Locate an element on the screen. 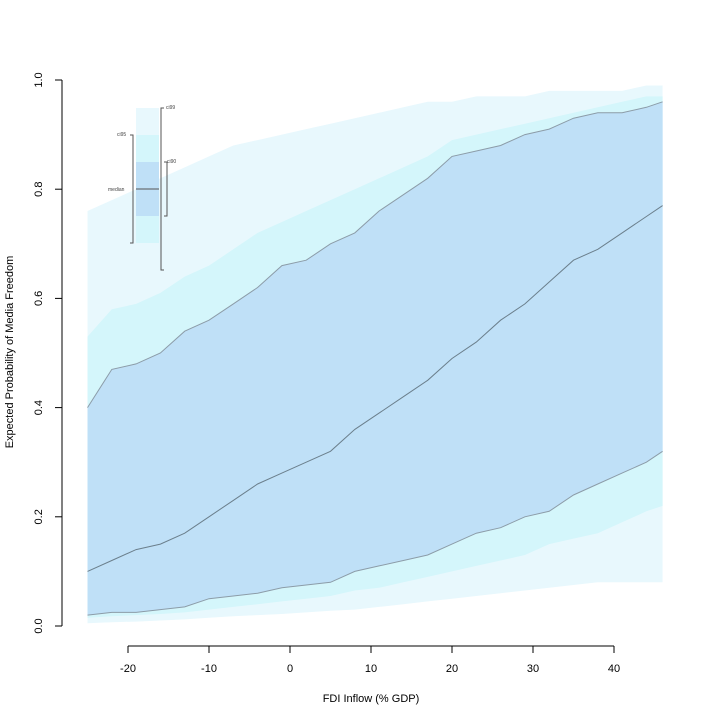 Image resolution: width=720 pixels, height=720 pixels. x-tick-label: -10 is located at coordinates (209, 669).